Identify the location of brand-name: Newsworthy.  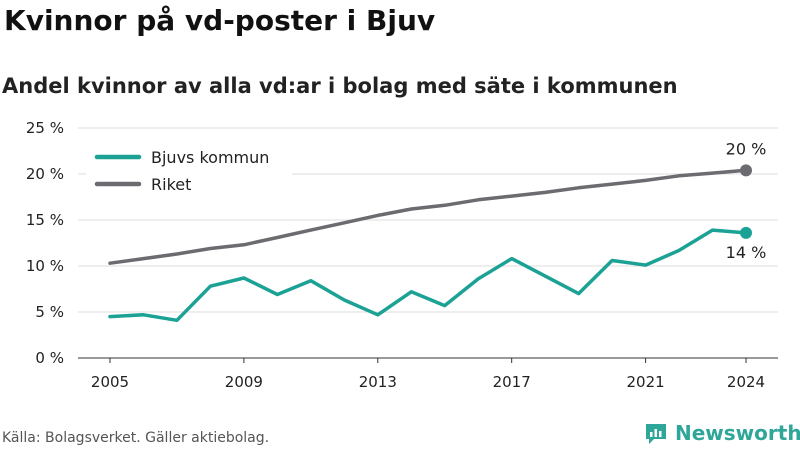
(737, 433).